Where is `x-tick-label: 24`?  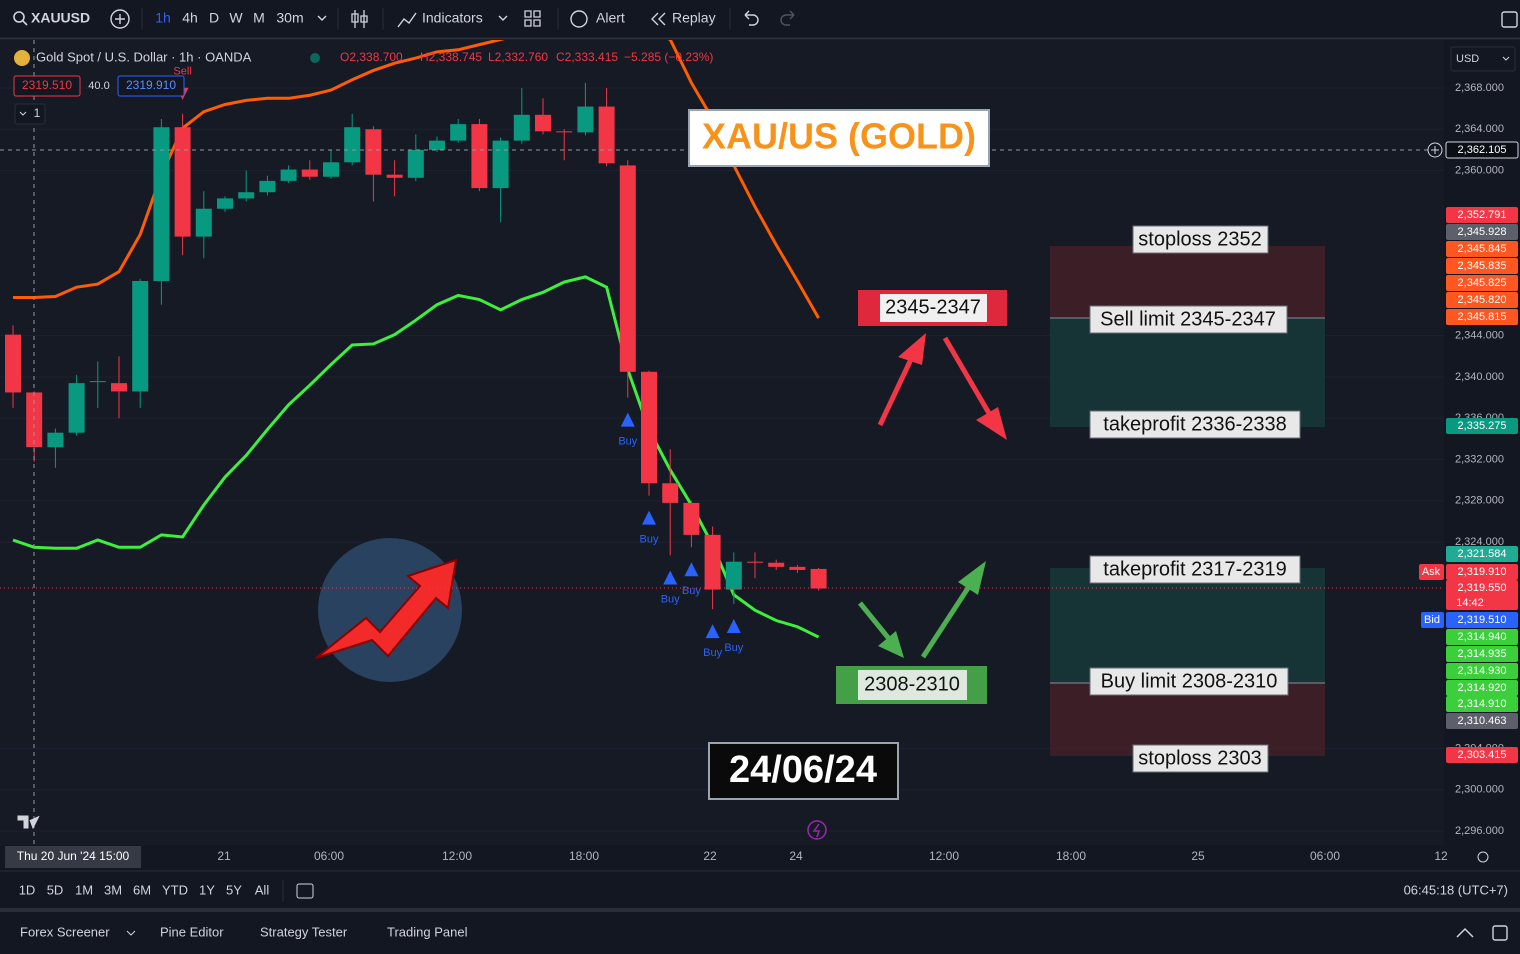
x-tick-label: 24 is located at coordinates (796, 856).